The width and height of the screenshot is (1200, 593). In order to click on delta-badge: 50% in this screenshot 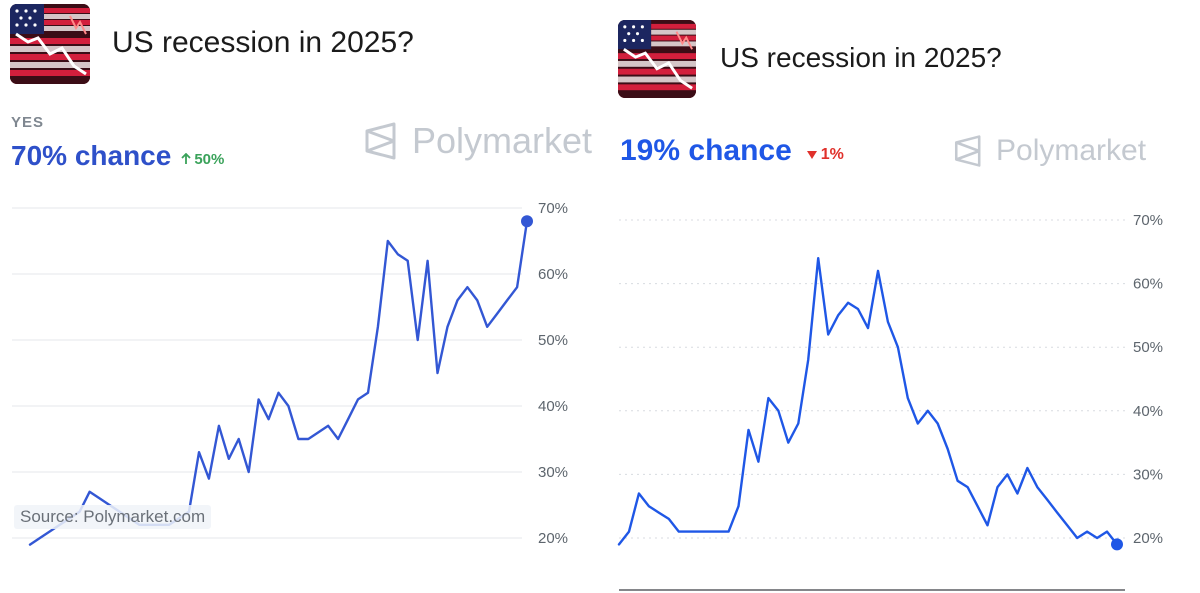, I will do `click(202, 159)`.